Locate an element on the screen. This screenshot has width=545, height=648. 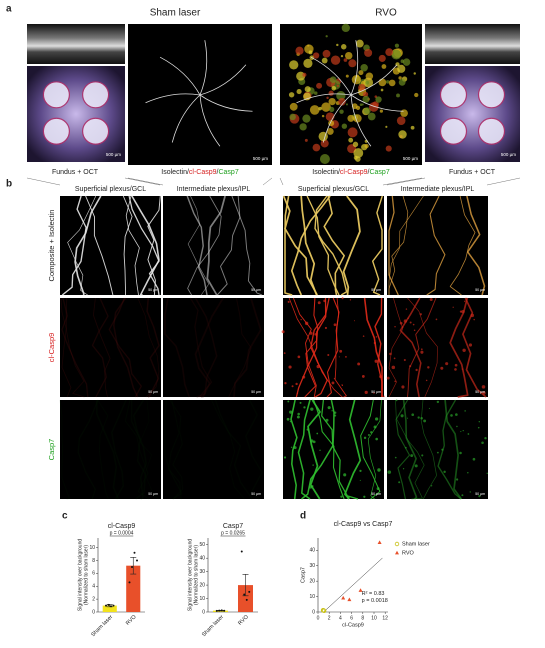
y-tick-label: 8 is located at coordinates (93, 561).